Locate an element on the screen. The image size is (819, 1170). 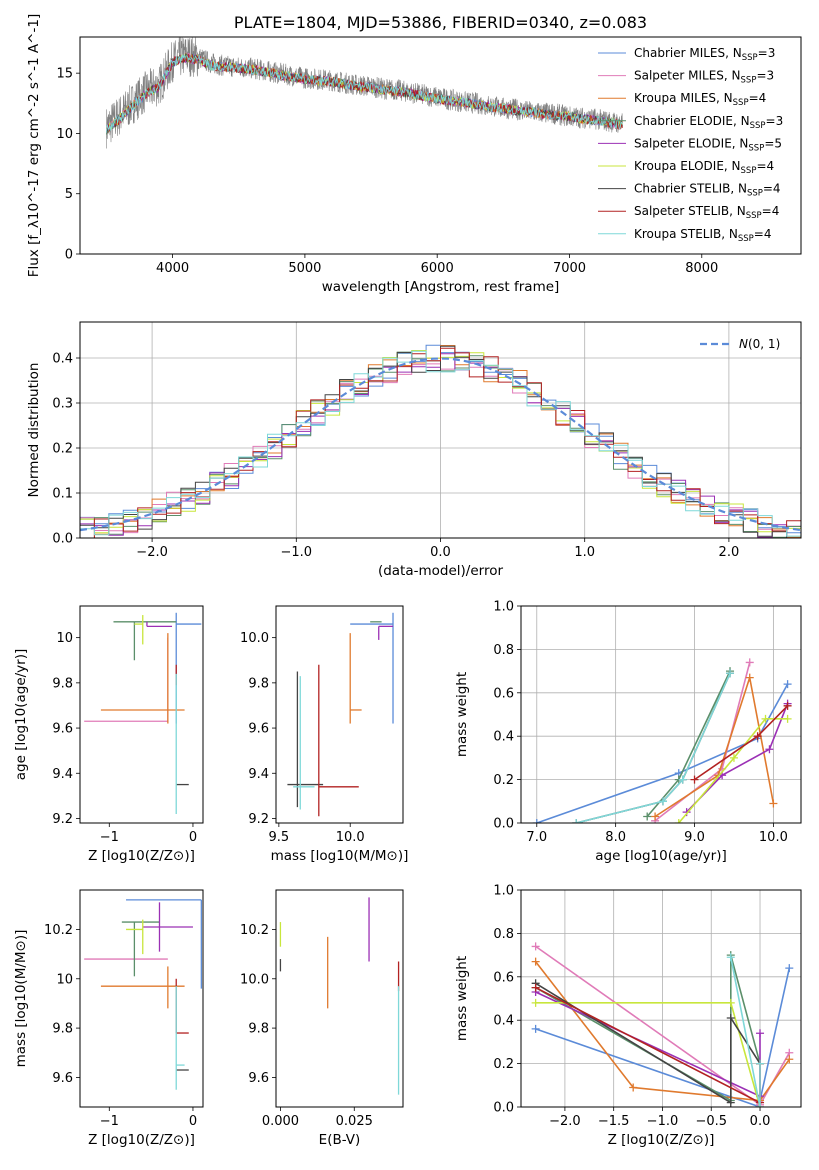
series-salpeter-stelib is located at coordinates (648, 1045).